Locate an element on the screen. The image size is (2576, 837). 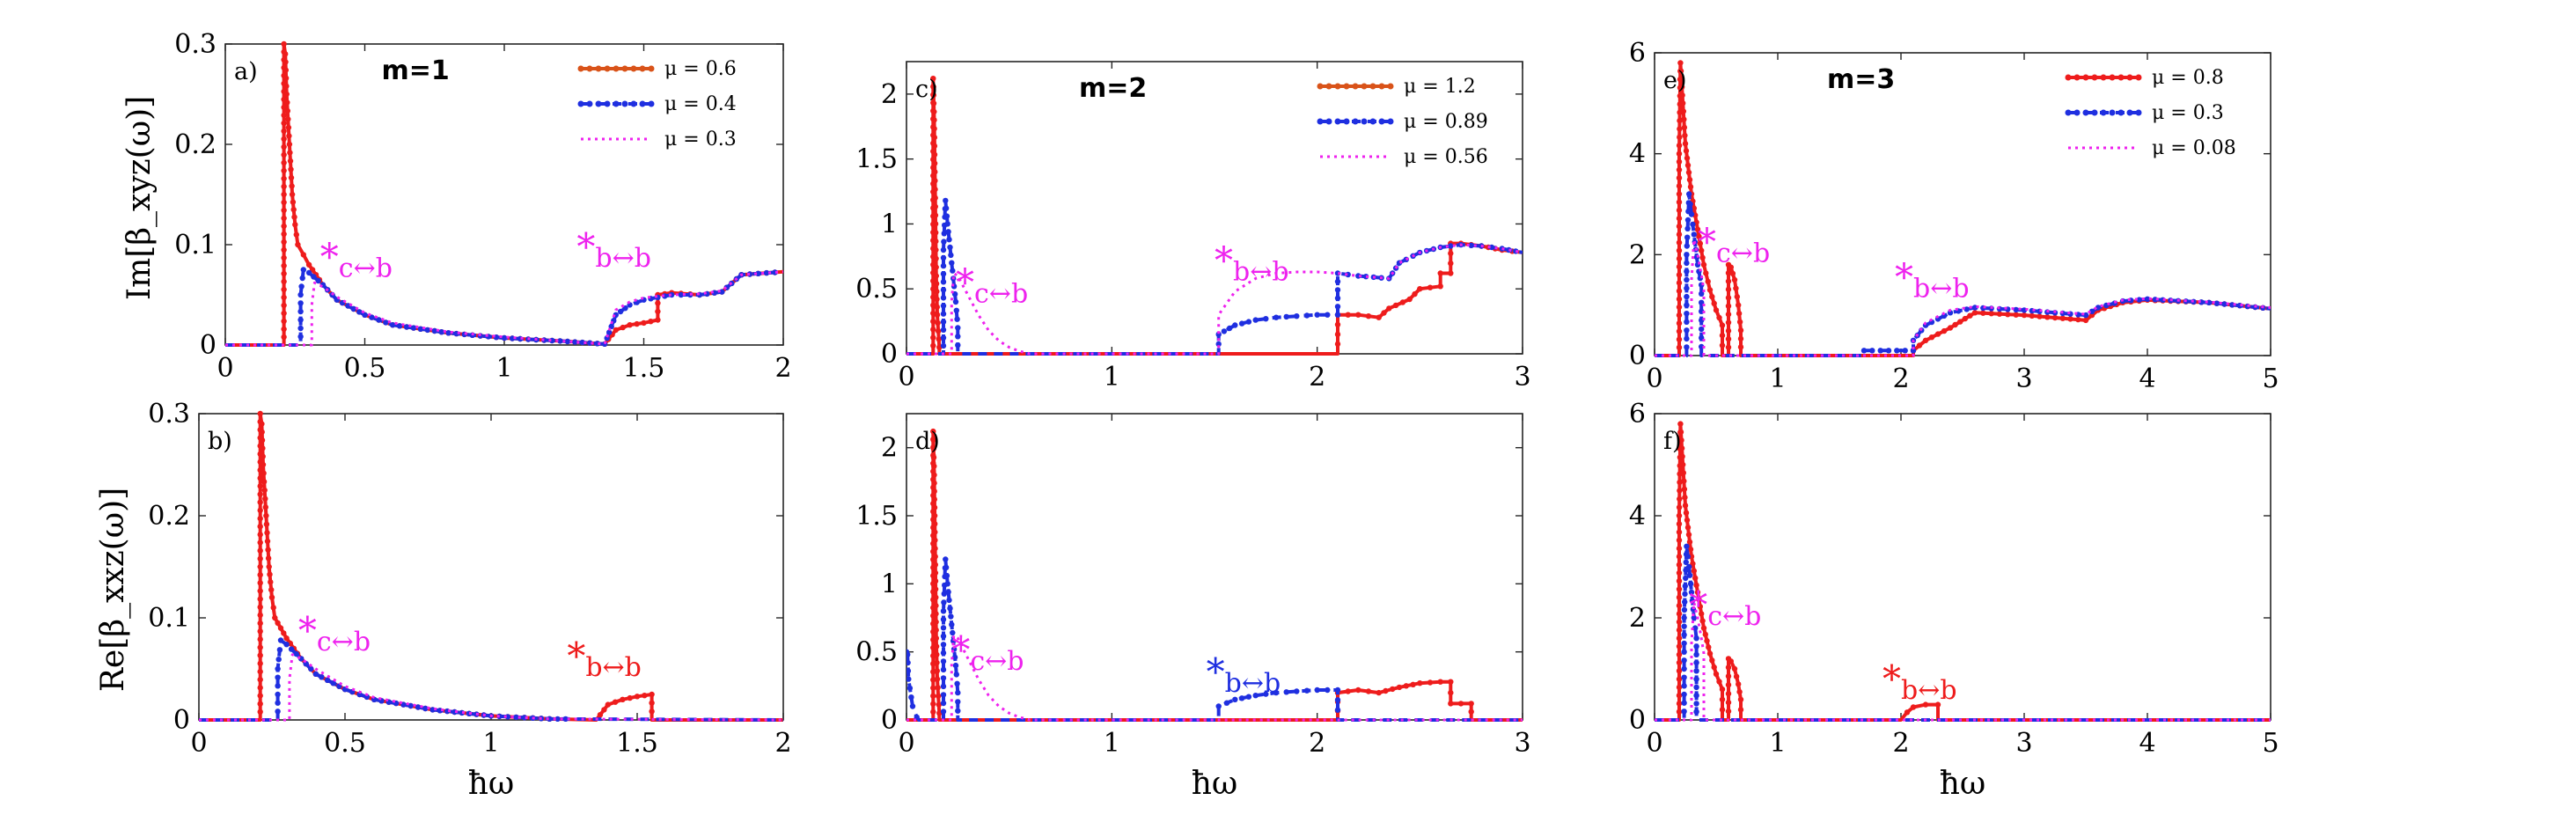
annotation-f-1: *b↔b is located at coordinates (1919, 681).